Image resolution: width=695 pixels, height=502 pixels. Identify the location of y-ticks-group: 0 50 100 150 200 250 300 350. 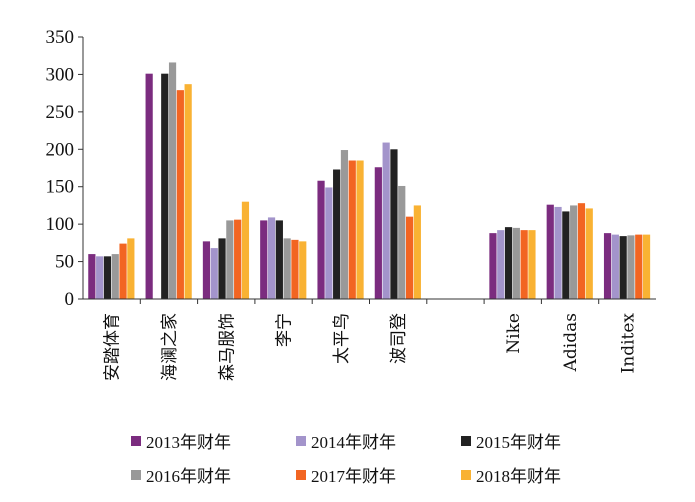
(64, 168).